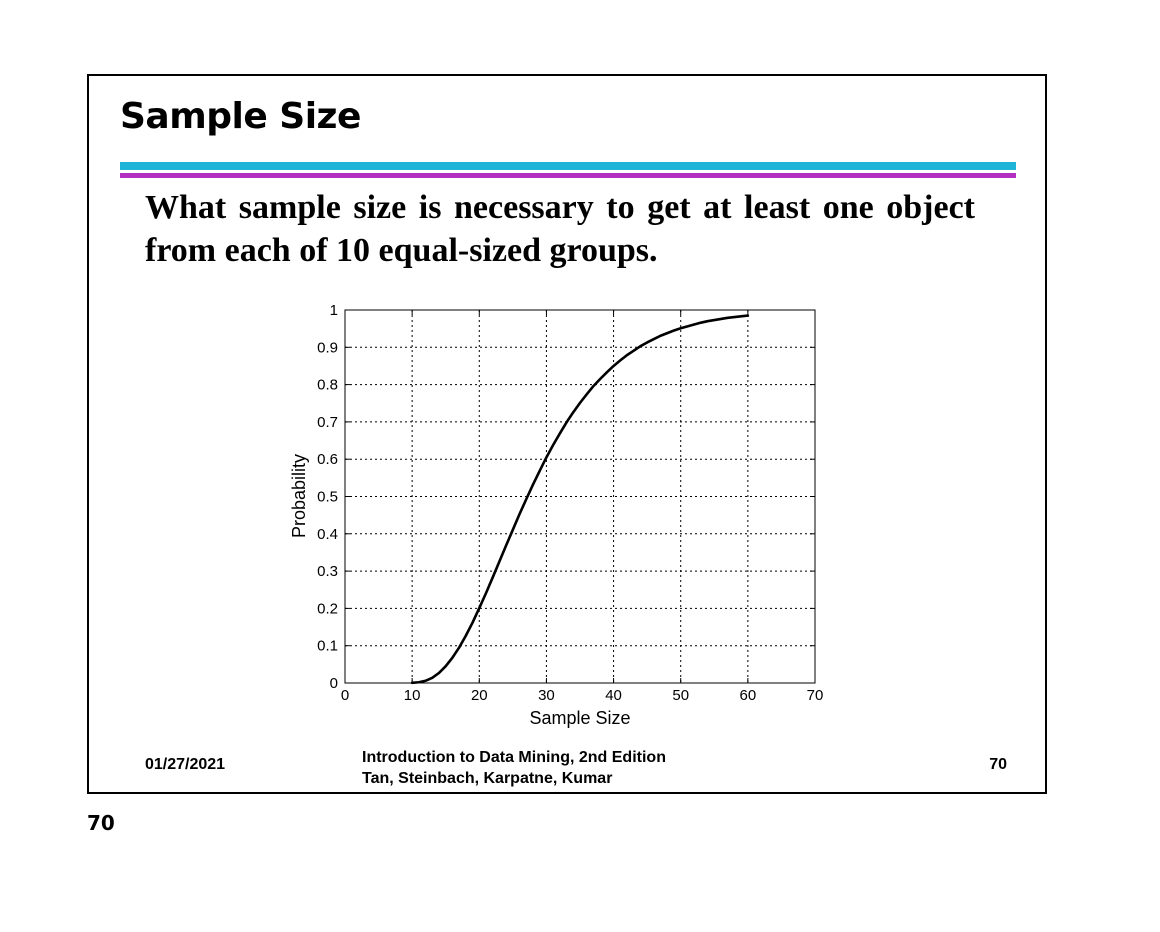 The width and height of the screenshot is (1160, 932). I want to click on x-tick-label: 10, so click(412, 695).